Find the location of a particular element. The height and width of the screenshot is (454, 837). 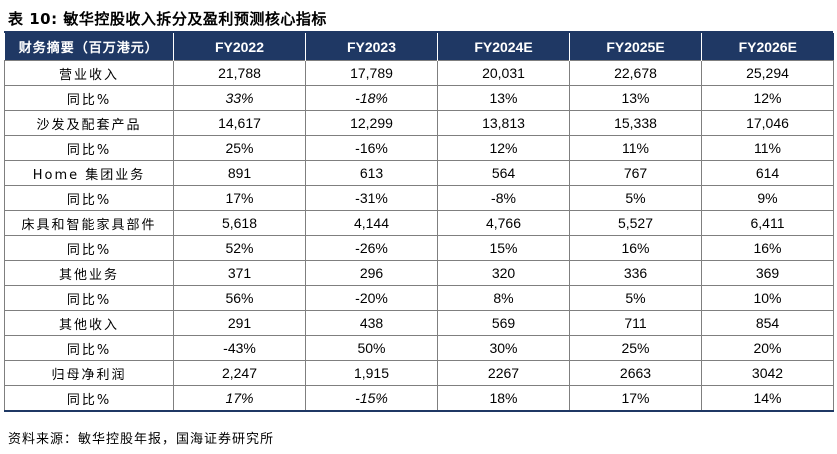

table-cell: 2663 is located at coordinates (635, 373).